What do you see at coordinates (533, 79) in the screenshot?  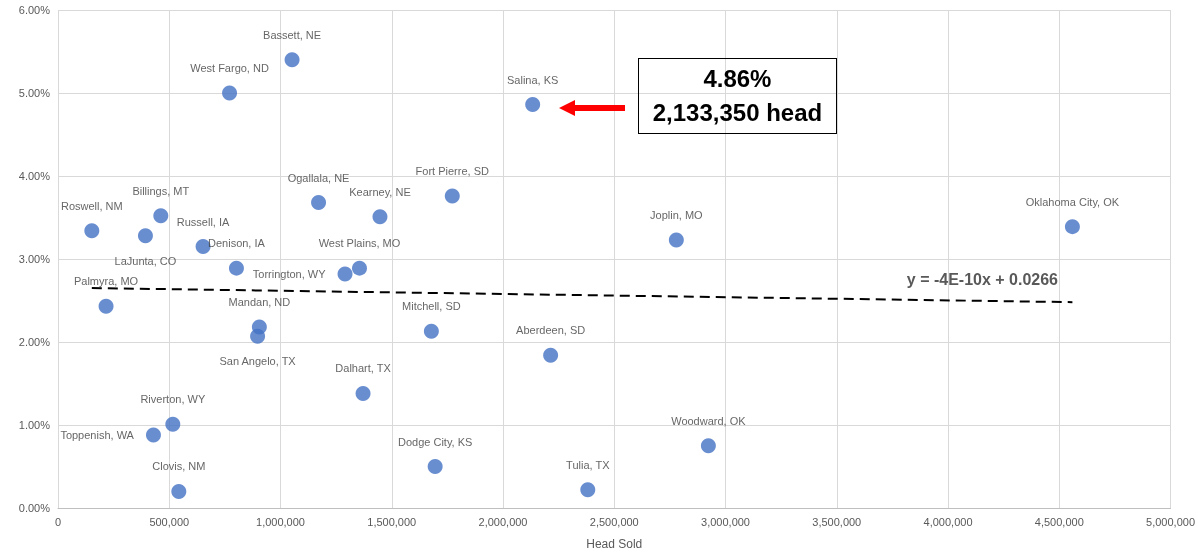 I see `data-label: Salina, KS` at bounding box center [533, 79].